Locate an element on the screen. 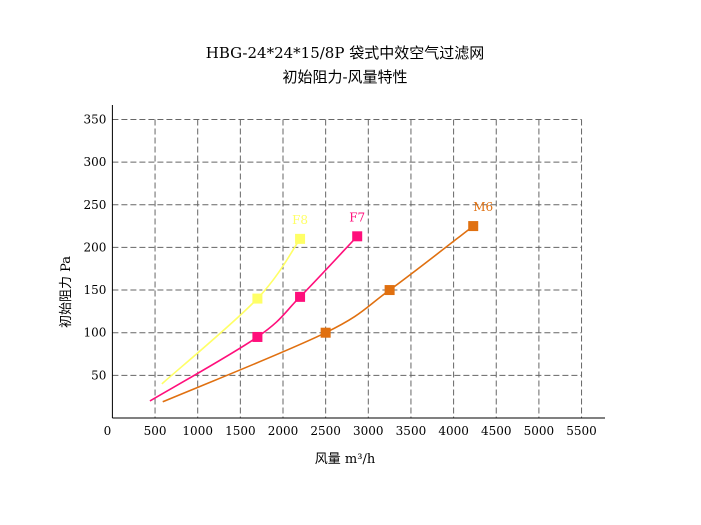 This screenshot has width=701, height=525. x-axis-label: 风量 m³/h is located at coordinates (345, 459).